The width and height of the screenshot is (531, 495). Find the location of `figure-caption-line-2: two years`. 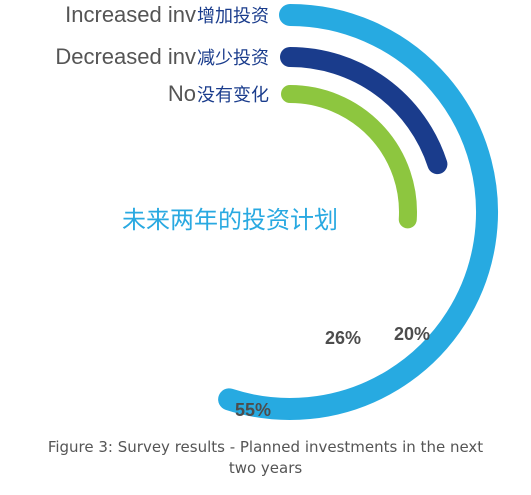

figure-caption-line-2: two years is located at coordinates (265, 468).